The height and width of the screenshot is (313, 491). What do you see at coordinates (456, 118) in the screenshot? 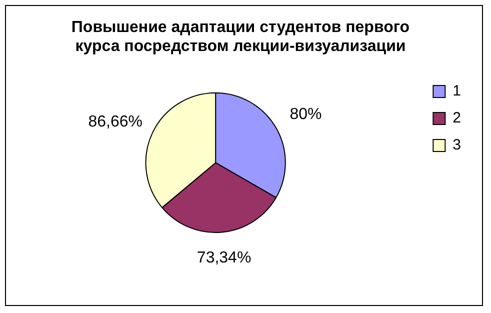
I see `legend-label: 2` at bounding box center [456, 118].